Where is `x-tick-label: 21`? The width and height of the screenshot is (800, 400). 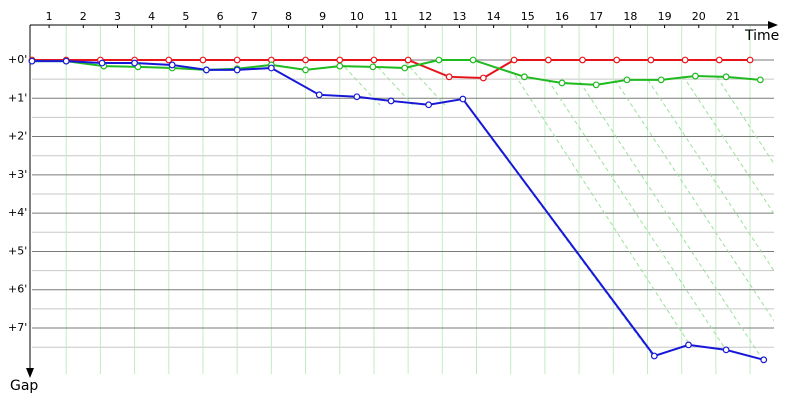
x-tick-label: 21 is located at coordinates (733, 16).